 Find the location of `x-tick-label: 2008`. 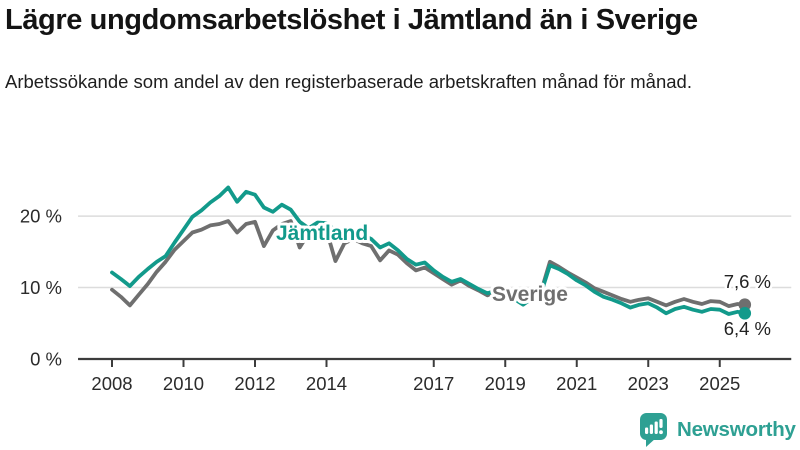

x-tick-label: 2008 is located at coordinates (111, 383).